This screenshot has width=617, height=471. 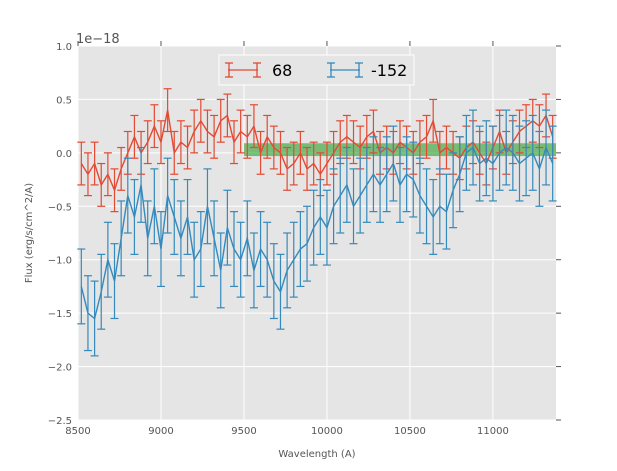 I want to click on x-tick-label: 10500, so click(x=410, y=431).